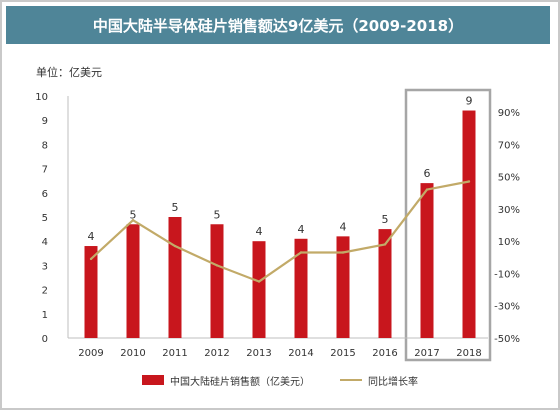 The width and height of the screenshot is (560, 410). Describe the element at coordinates (509, 210) in the screenshot. I see `y-right-tick-label: 30%` at that location.